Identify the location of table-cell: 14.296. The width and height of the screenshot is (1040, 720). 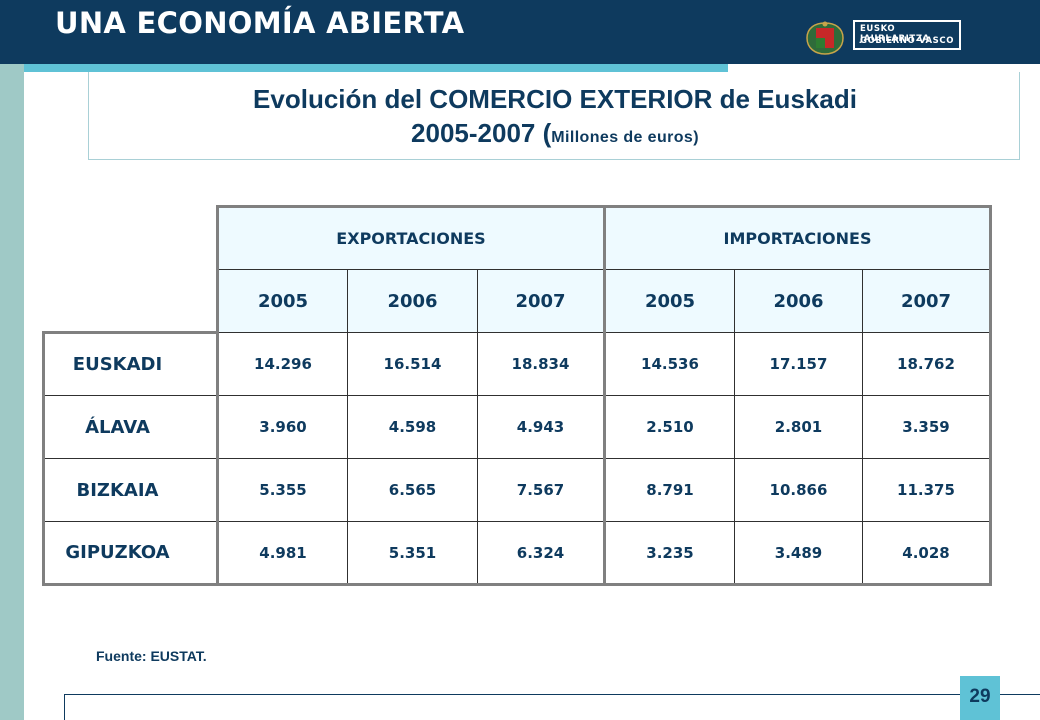
(282, 364).